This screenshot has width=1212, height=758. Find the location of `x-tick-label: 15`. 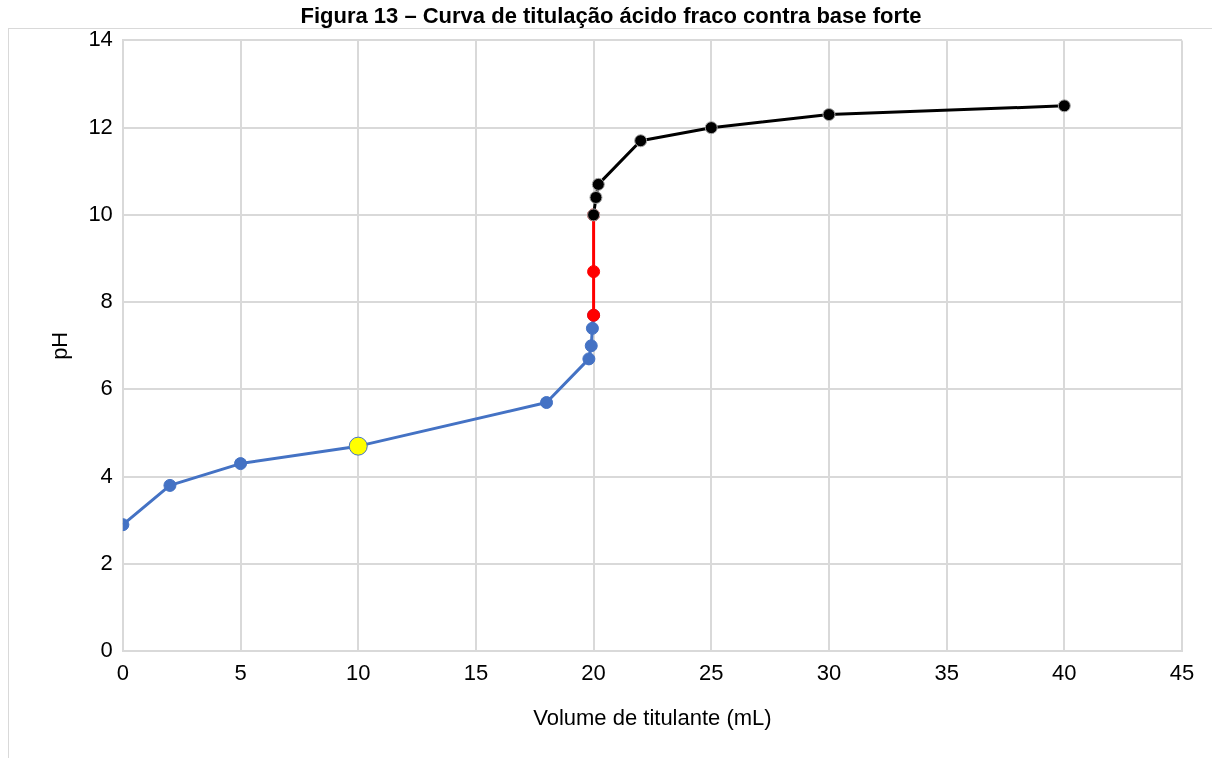

x-tick-label: 15 is located at coordinates (476, 673).